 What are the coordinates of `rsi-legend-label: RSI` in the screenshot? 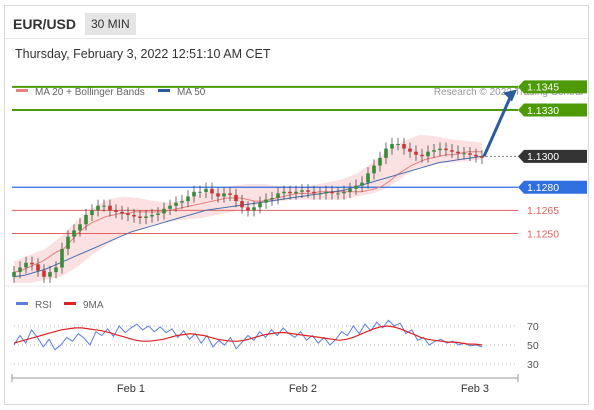 It's located at (43, 305).